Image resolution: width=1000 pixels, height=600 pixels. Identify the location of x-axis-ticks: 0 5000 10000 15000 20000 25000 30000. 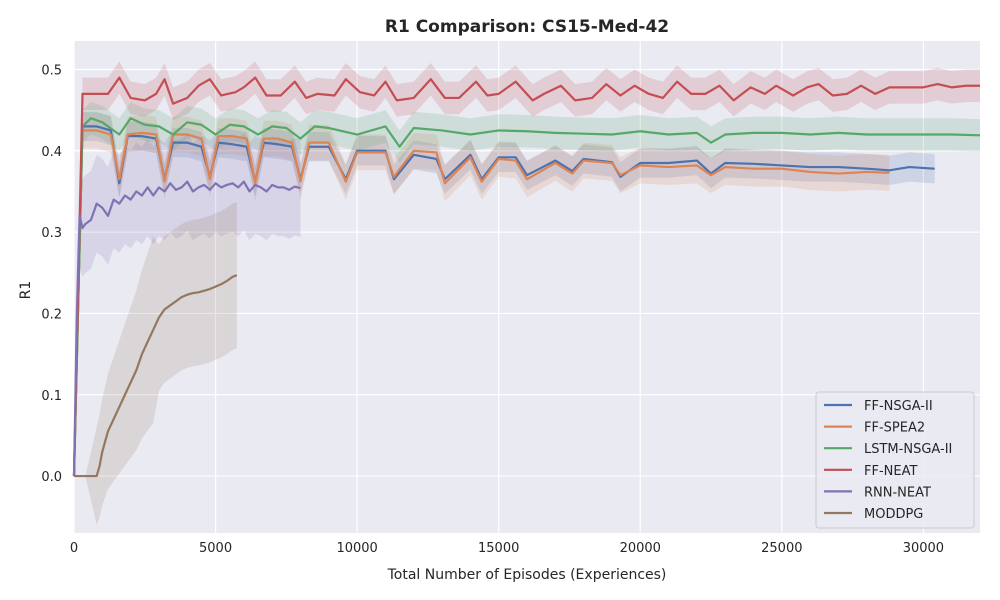
(507, 548).